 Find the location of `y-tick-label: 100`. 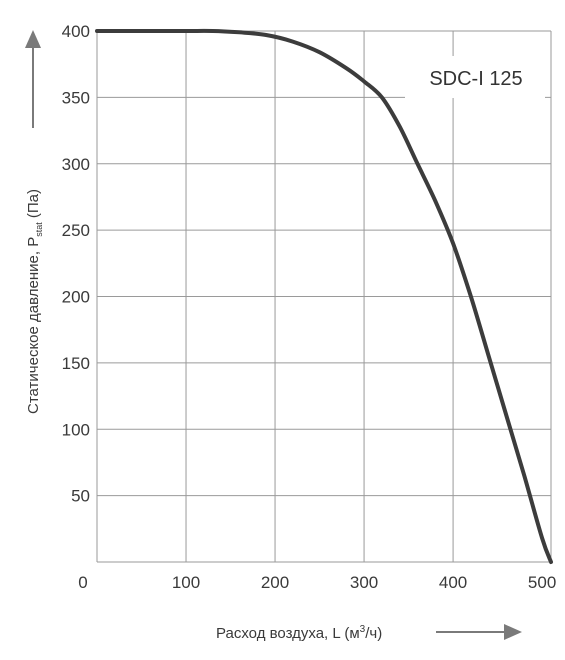

y-tick-label: 100 is located at coordinates (76, 429).